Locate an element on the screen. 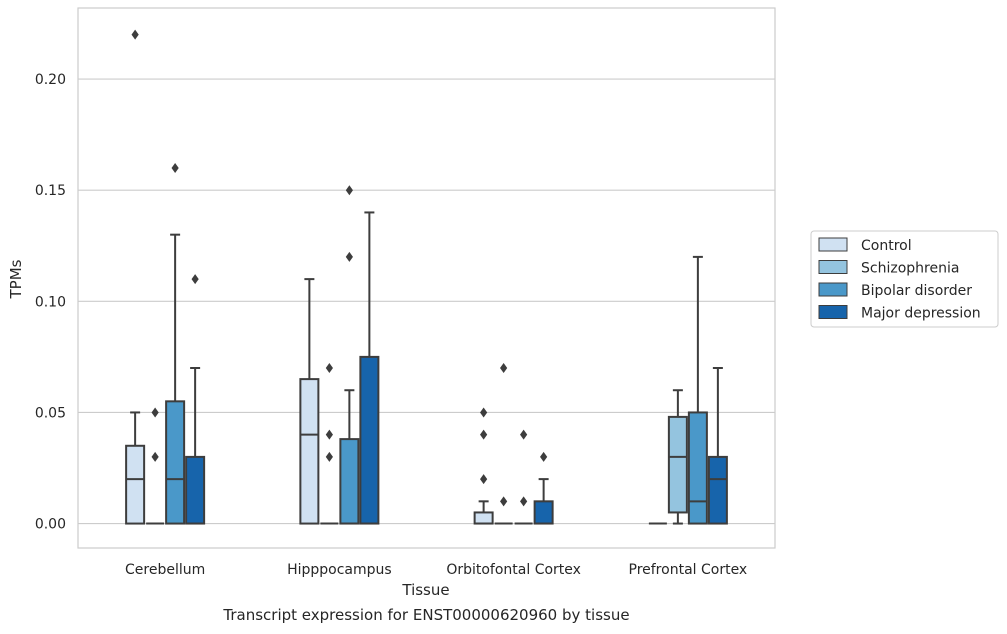 The height and width of the screenshot is (634, 1007). x-tick-label: Hipppocampus is located at coordinates (339, 570).